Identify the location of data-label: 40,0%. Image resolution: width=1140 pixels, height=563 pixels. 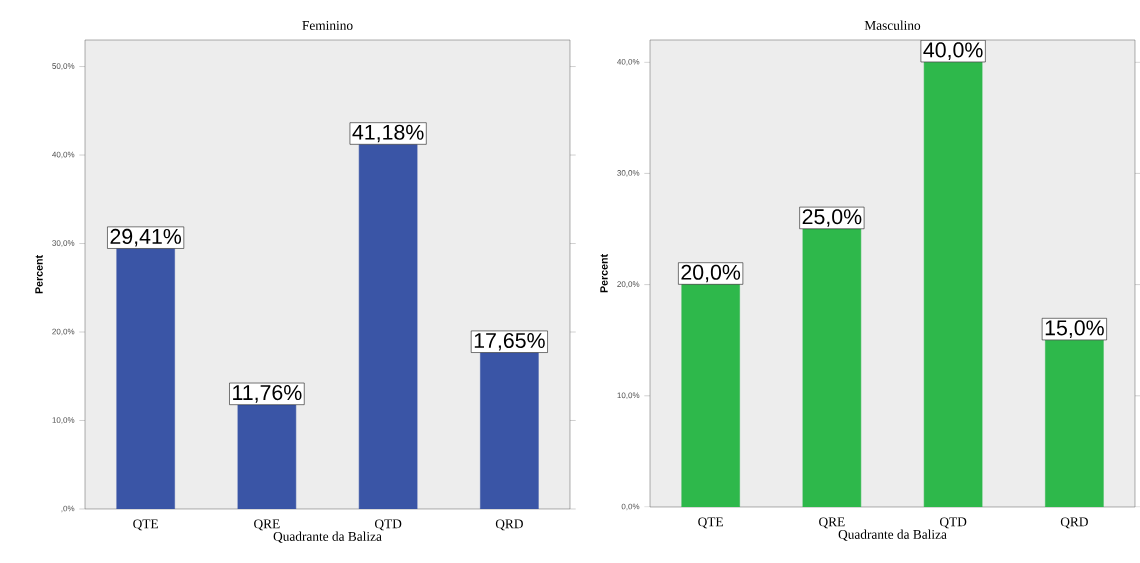
(953, 51).